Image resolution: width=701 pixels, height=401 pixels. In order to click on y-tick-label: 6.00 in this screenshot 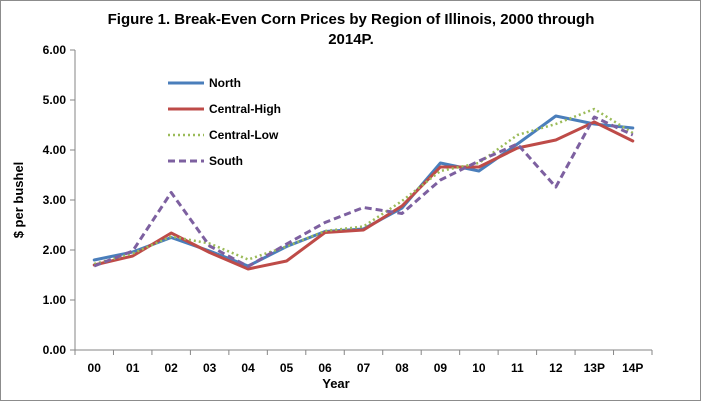, I will do `click(55, 50)`.